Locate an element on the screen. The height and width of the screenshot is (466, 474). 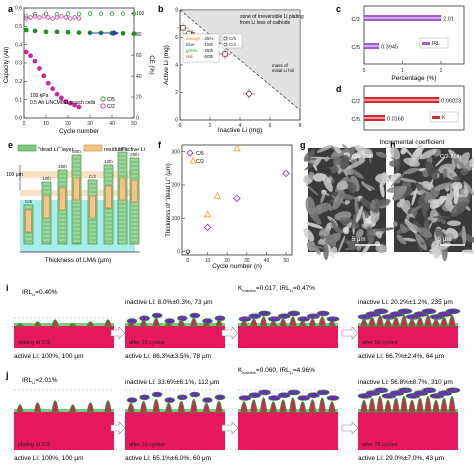
panel-label-c: c is located at coordinates (338, 9).